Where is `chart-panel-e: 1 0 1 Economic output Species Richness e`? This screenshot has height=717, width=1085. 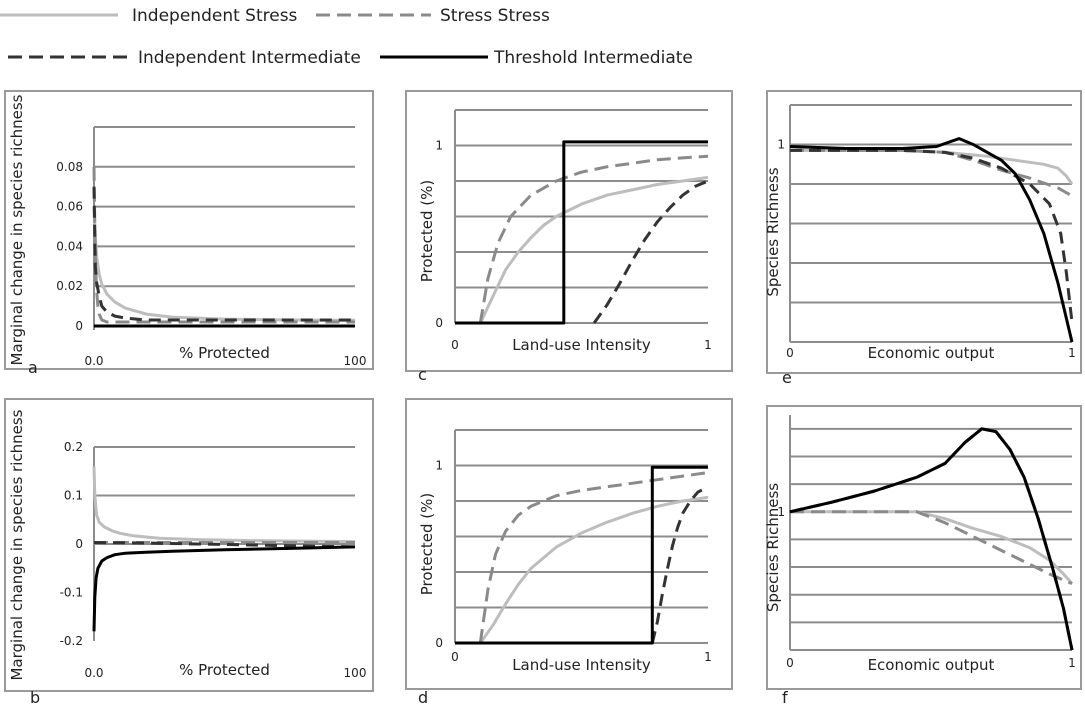 chart-panel-e: 1 0 1 Economic output Species Richness e is located at coordinates (923, 238).